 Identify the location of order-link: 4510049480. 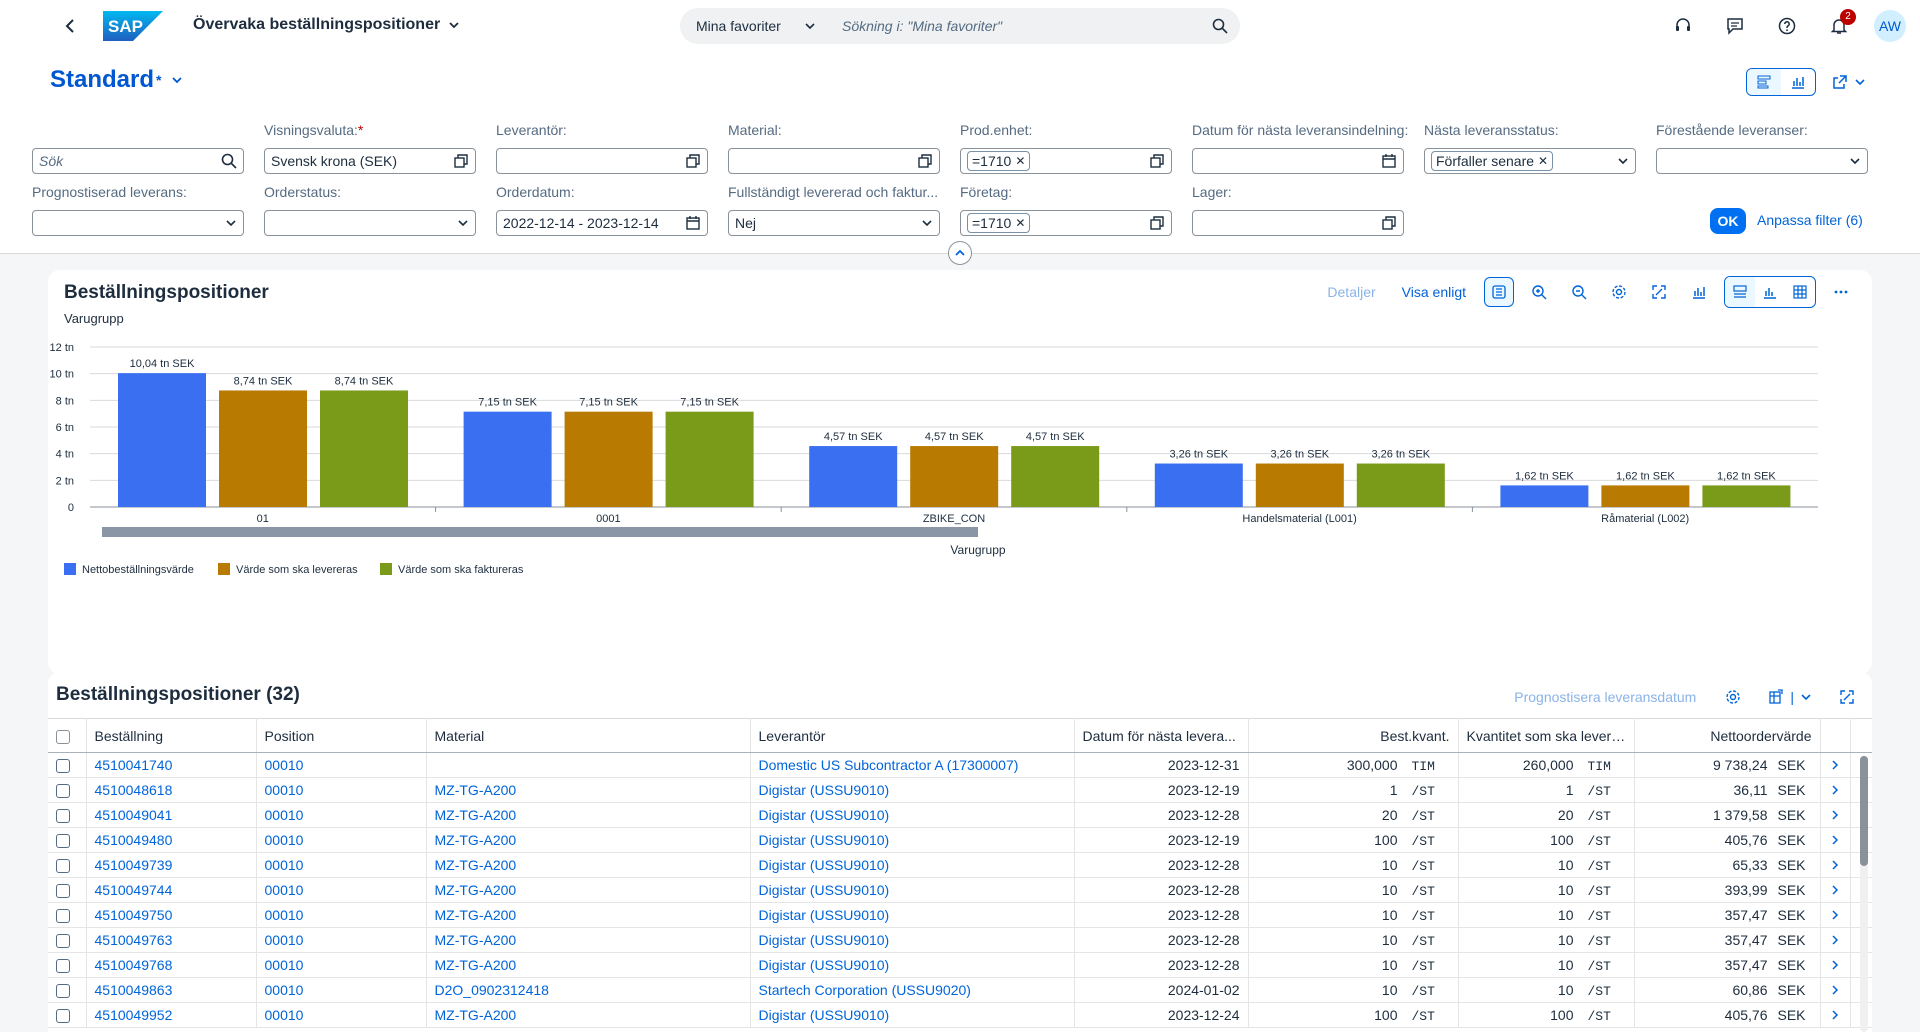
(171, 840).